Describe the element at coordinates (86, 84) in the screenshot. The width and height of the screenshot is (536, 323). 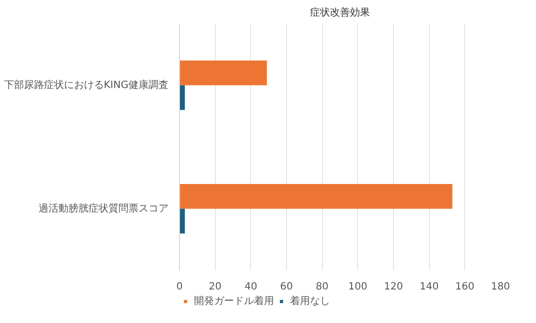
I see `y-tick-label: 下部尿路症状におけるKING健康調査` at that location.